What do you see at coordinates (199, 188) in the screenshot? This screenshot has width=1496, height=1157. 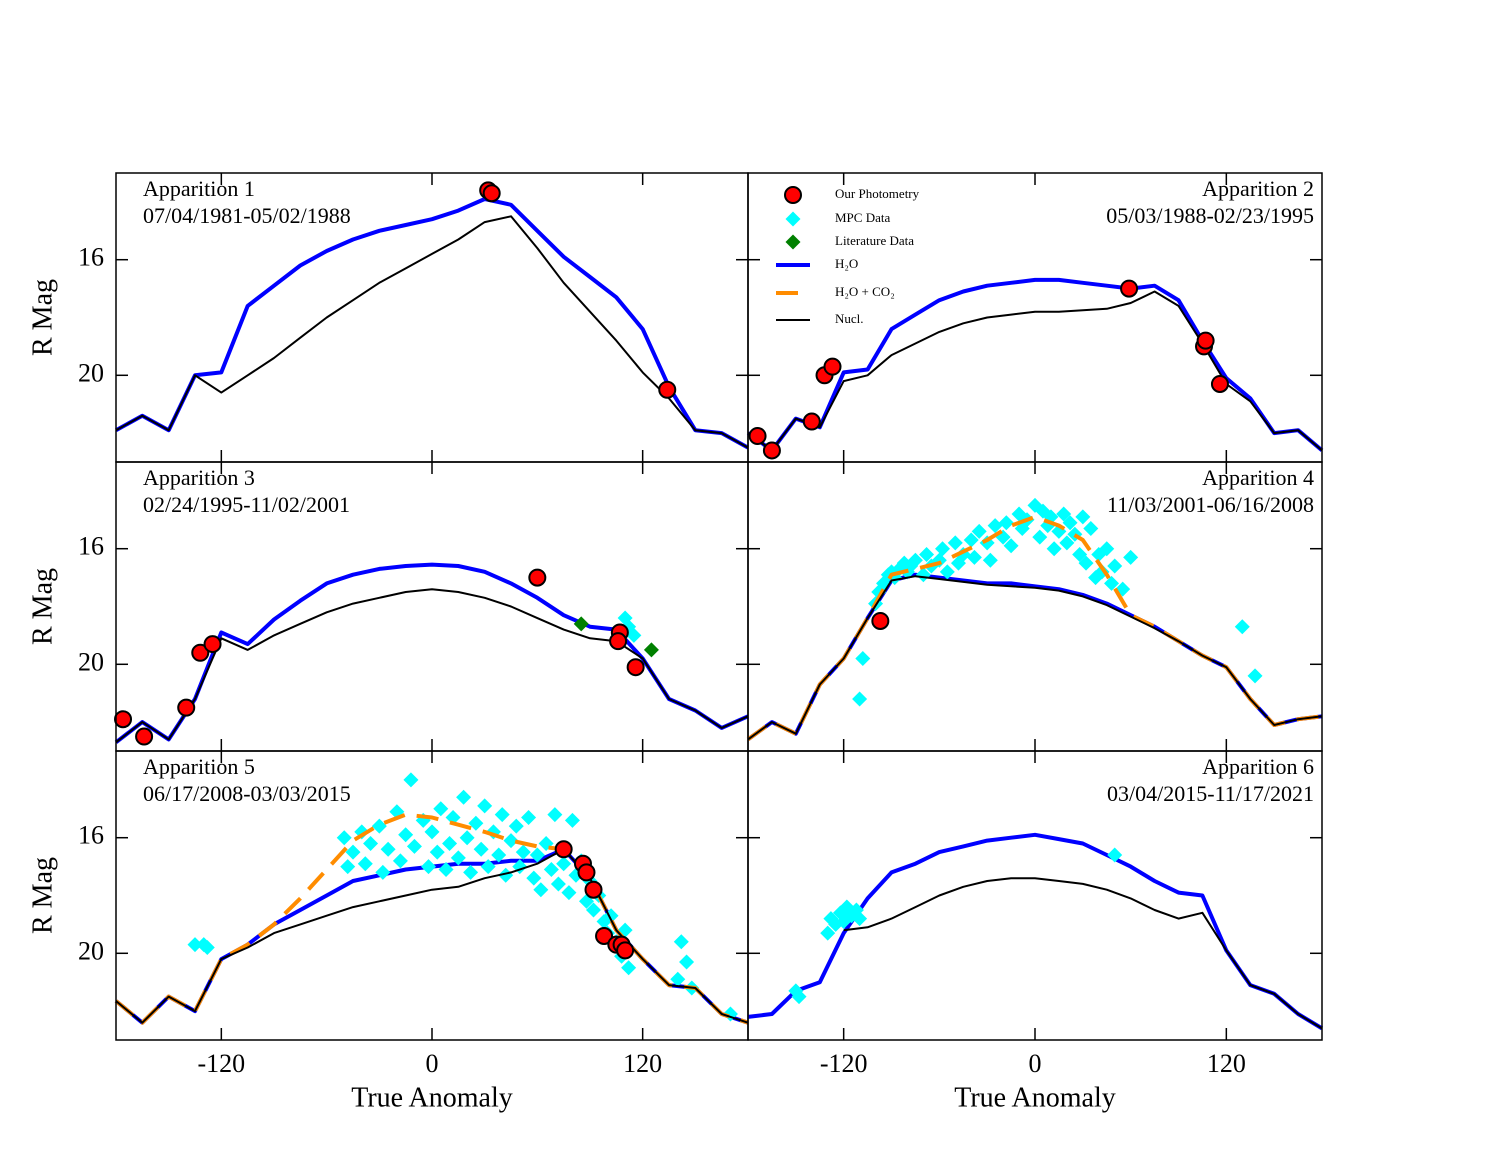 I see `panel-title: Apparition 1` at bounding box center [199, 188].